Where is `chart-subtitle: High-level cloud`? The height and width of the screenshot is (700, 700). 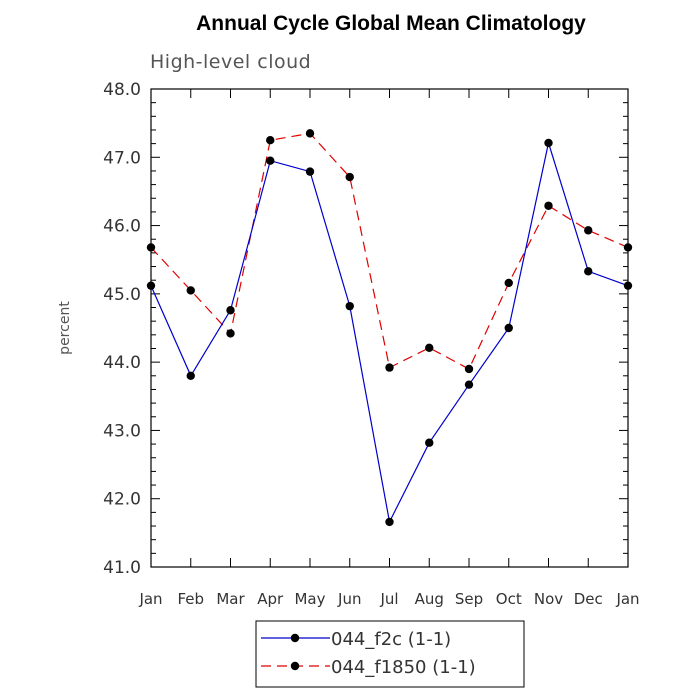 chart-subtitle: High-level cloud is located at coordinates (230, 62).